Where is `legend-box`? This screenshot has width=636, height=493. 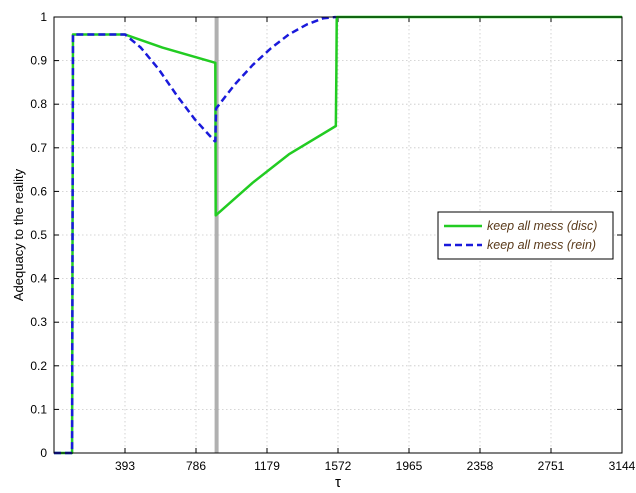
legend-box is located at coordinates (525, 235).